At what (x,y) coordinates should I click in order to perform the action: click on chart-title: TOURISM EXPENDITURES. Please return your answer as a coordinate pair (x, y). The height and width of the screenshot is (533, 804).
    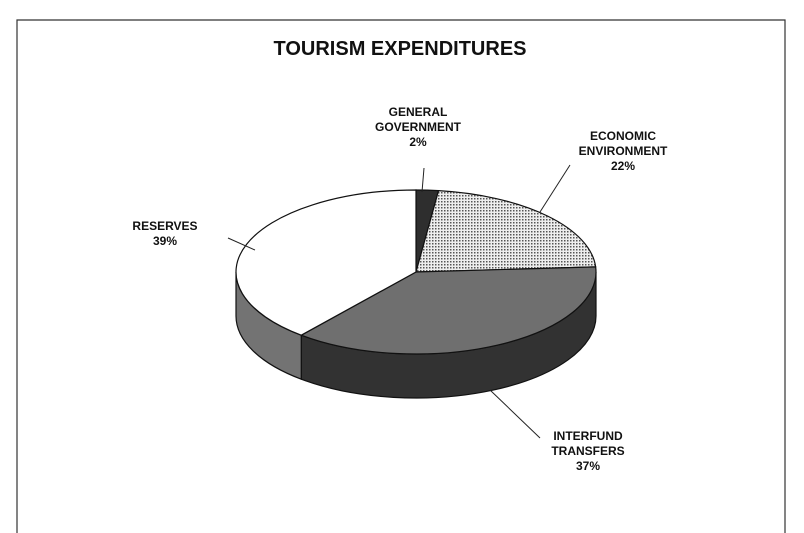
    Looking at the image, I should click on (400, 49).